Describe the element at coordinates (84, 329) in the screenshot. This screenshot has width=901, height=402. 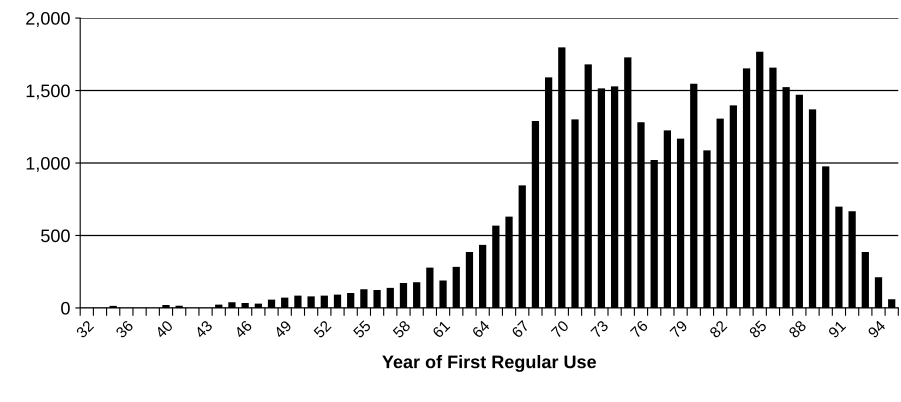
I see `x-tick-label: 32` at that location.